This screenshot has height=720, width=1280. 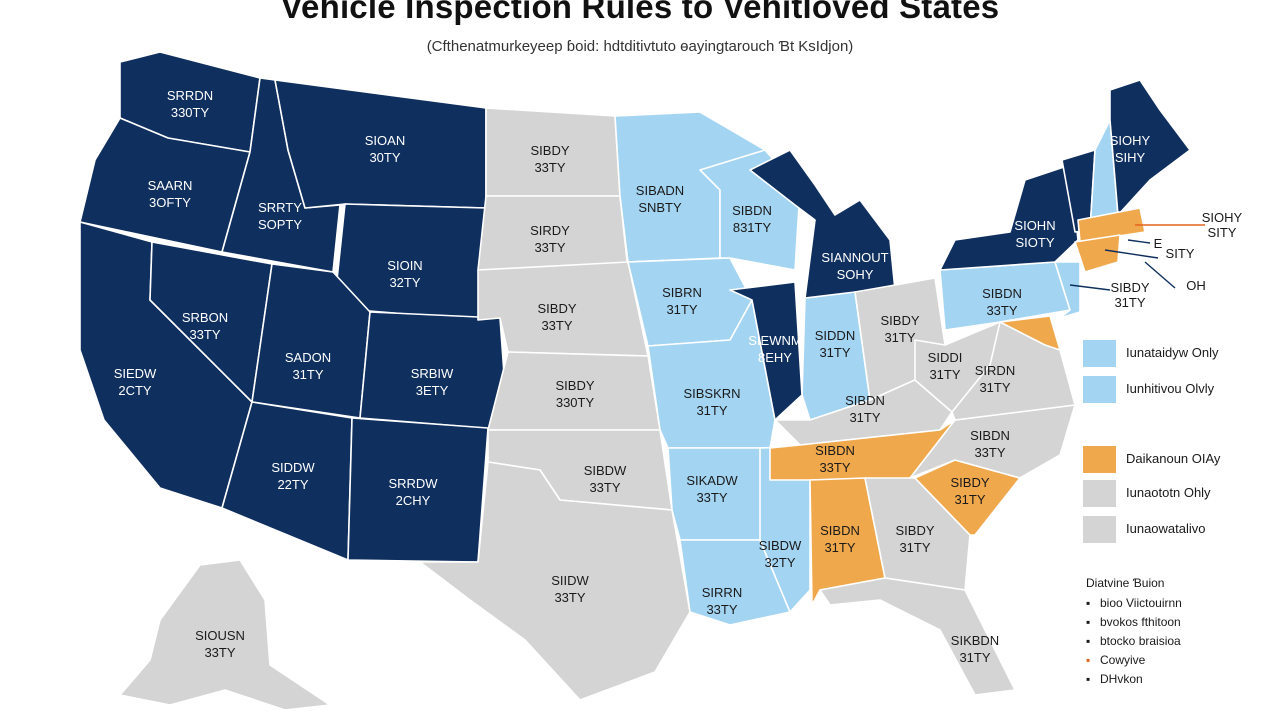 I want to click on state-label-ak: SIOUSN 33TY, so click(x=220, y=644).